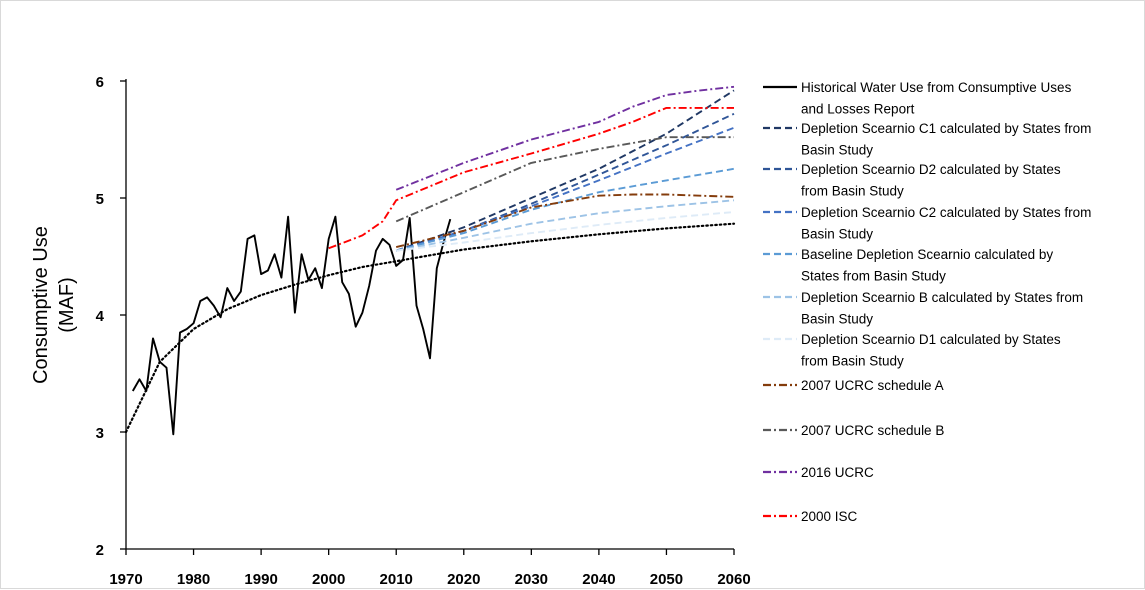 The image size is (1145, 590). Describe the element at coordinates (872, 430) in the screenshot. I see `legend-label-8: 2007 UCRC schedule B` at that location.